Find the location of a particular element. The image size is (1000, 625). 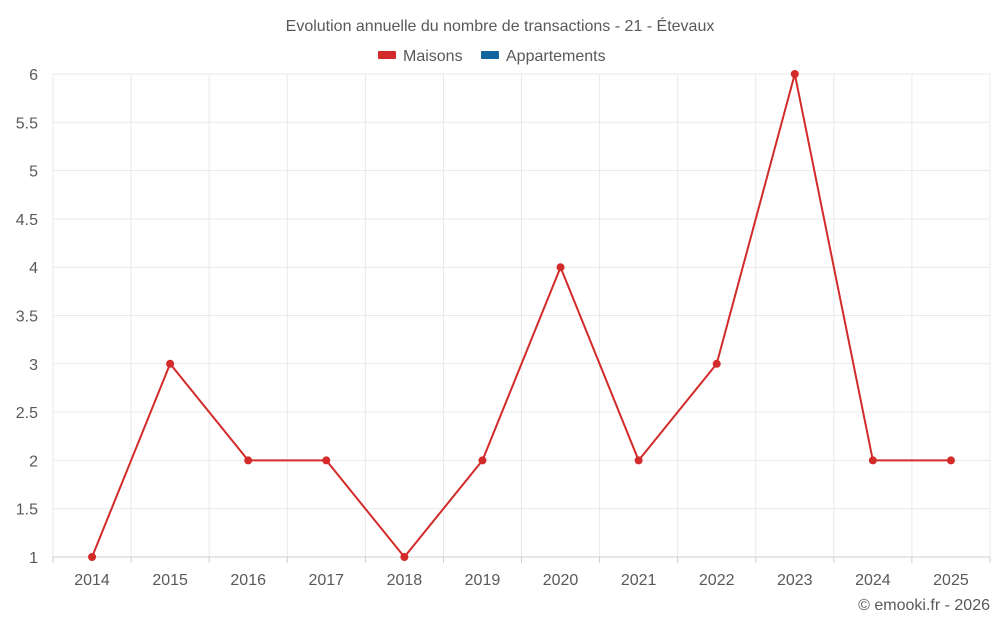

legend-item-appartements: Appartements is located at coordinates (543, 56).